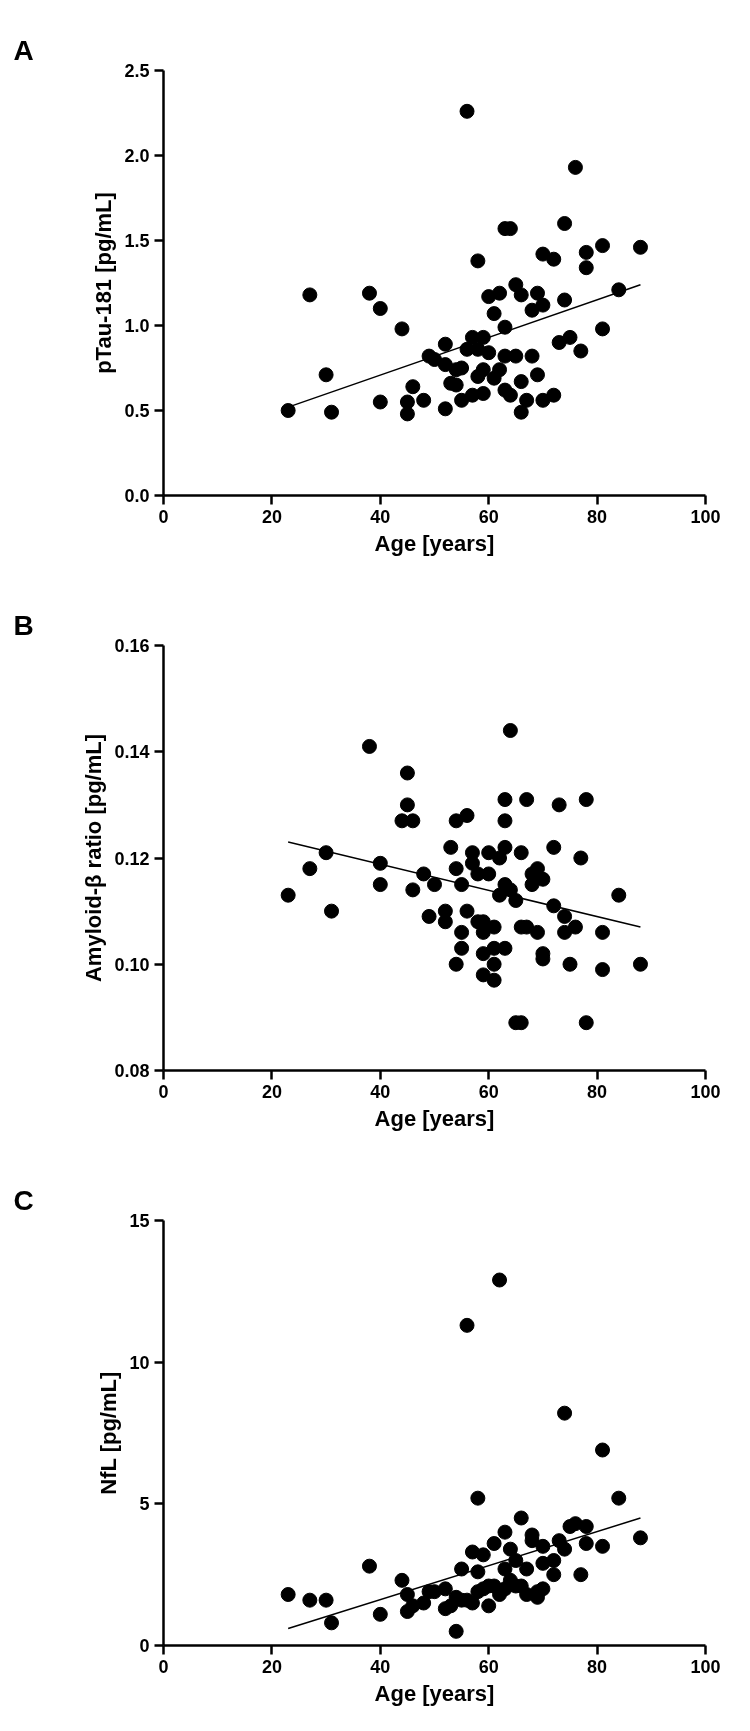 The width and height of the screenshot is (750, 1731). What do you see at coordinates (109, 1433) in the screenshot?
I see `y-axis-title: NfL [pg/mL]` at bounding box center [109, 1433].